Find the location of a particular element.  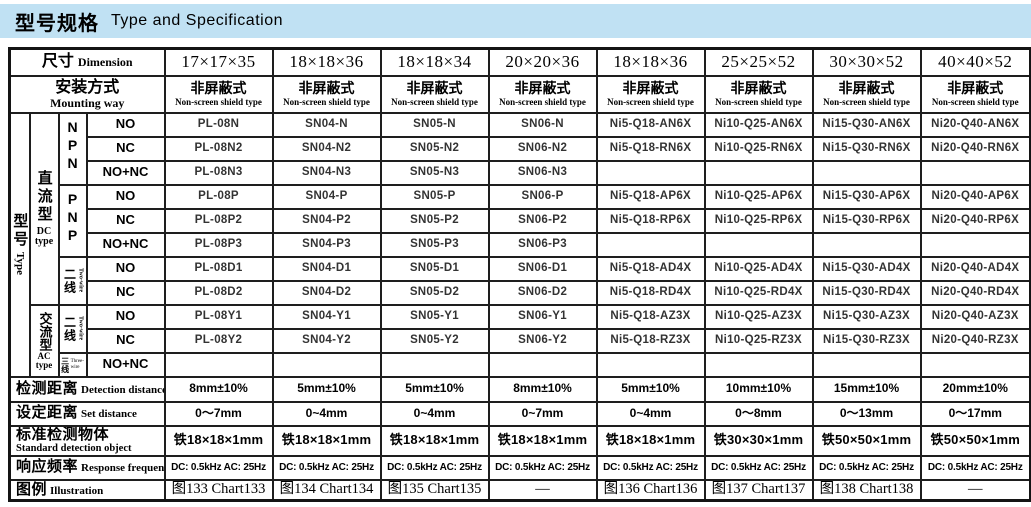

model-cell: PL-08N is located at coordinates (218, 124).